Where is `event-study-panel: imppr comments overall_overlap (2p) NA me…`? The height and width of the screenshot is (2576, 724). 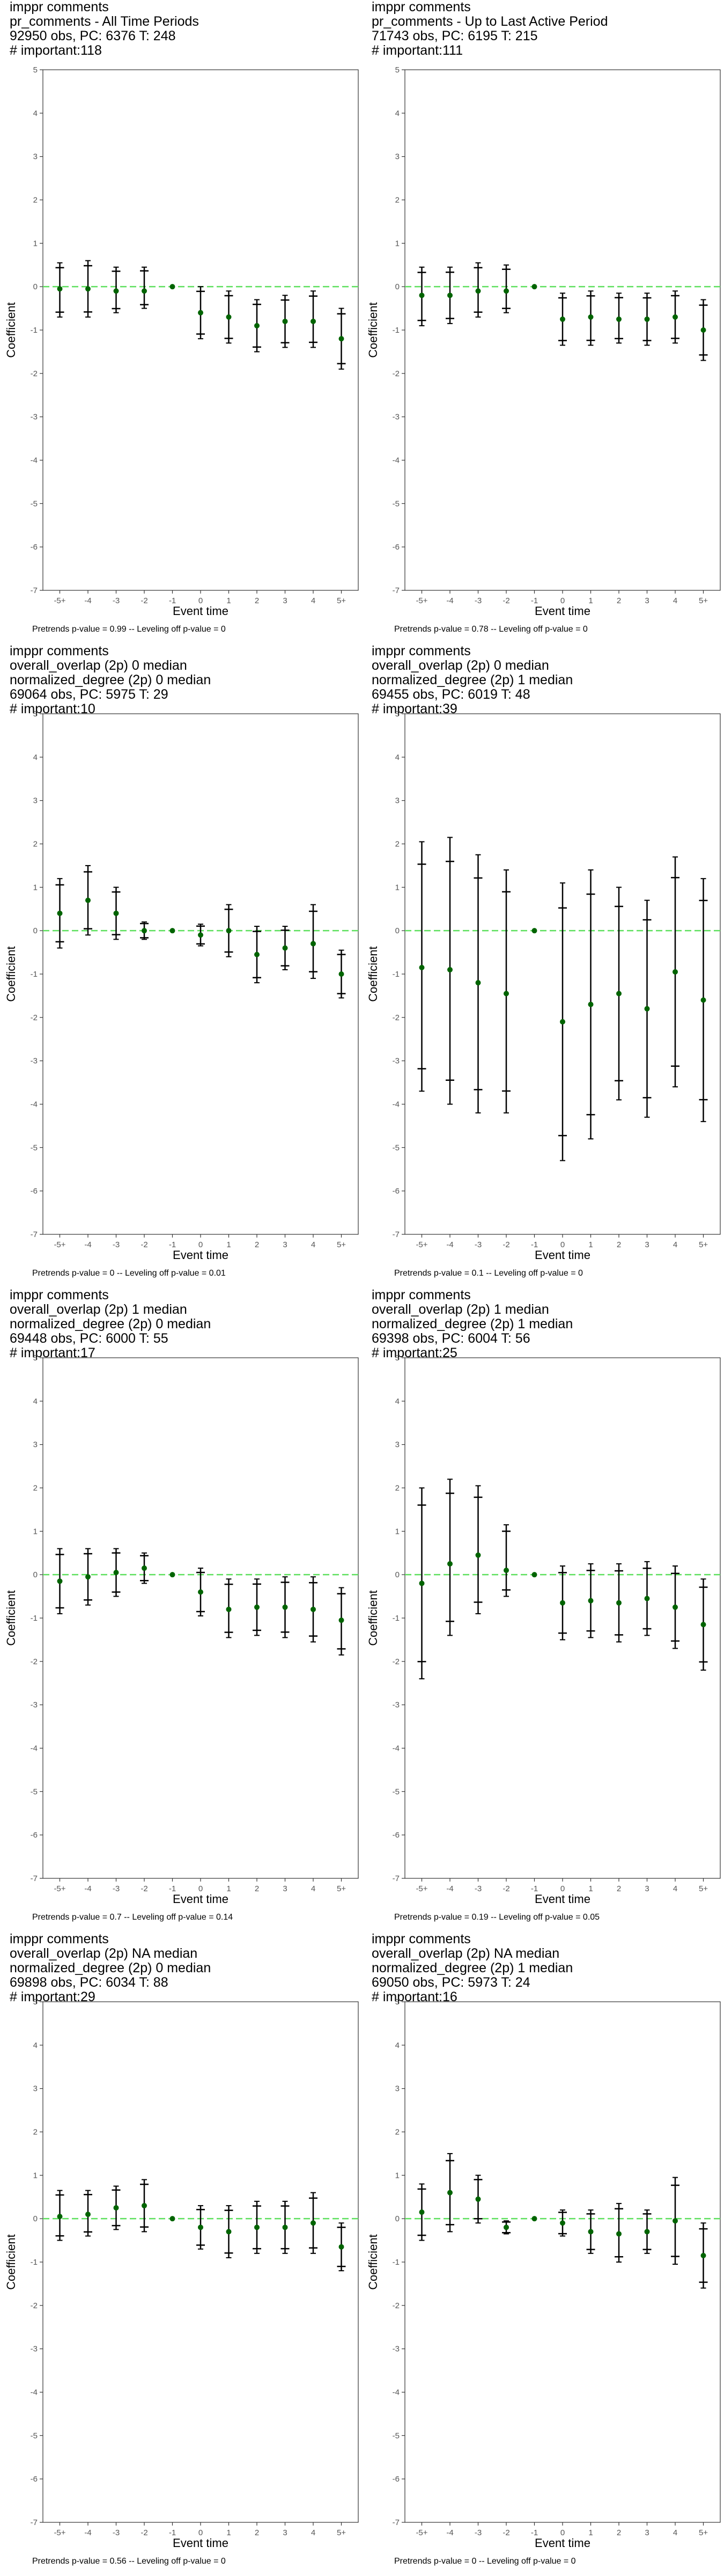 event-study-panel: imppr comments overall_overlap (2p) NA me… is located at coordinates (179, 2254).